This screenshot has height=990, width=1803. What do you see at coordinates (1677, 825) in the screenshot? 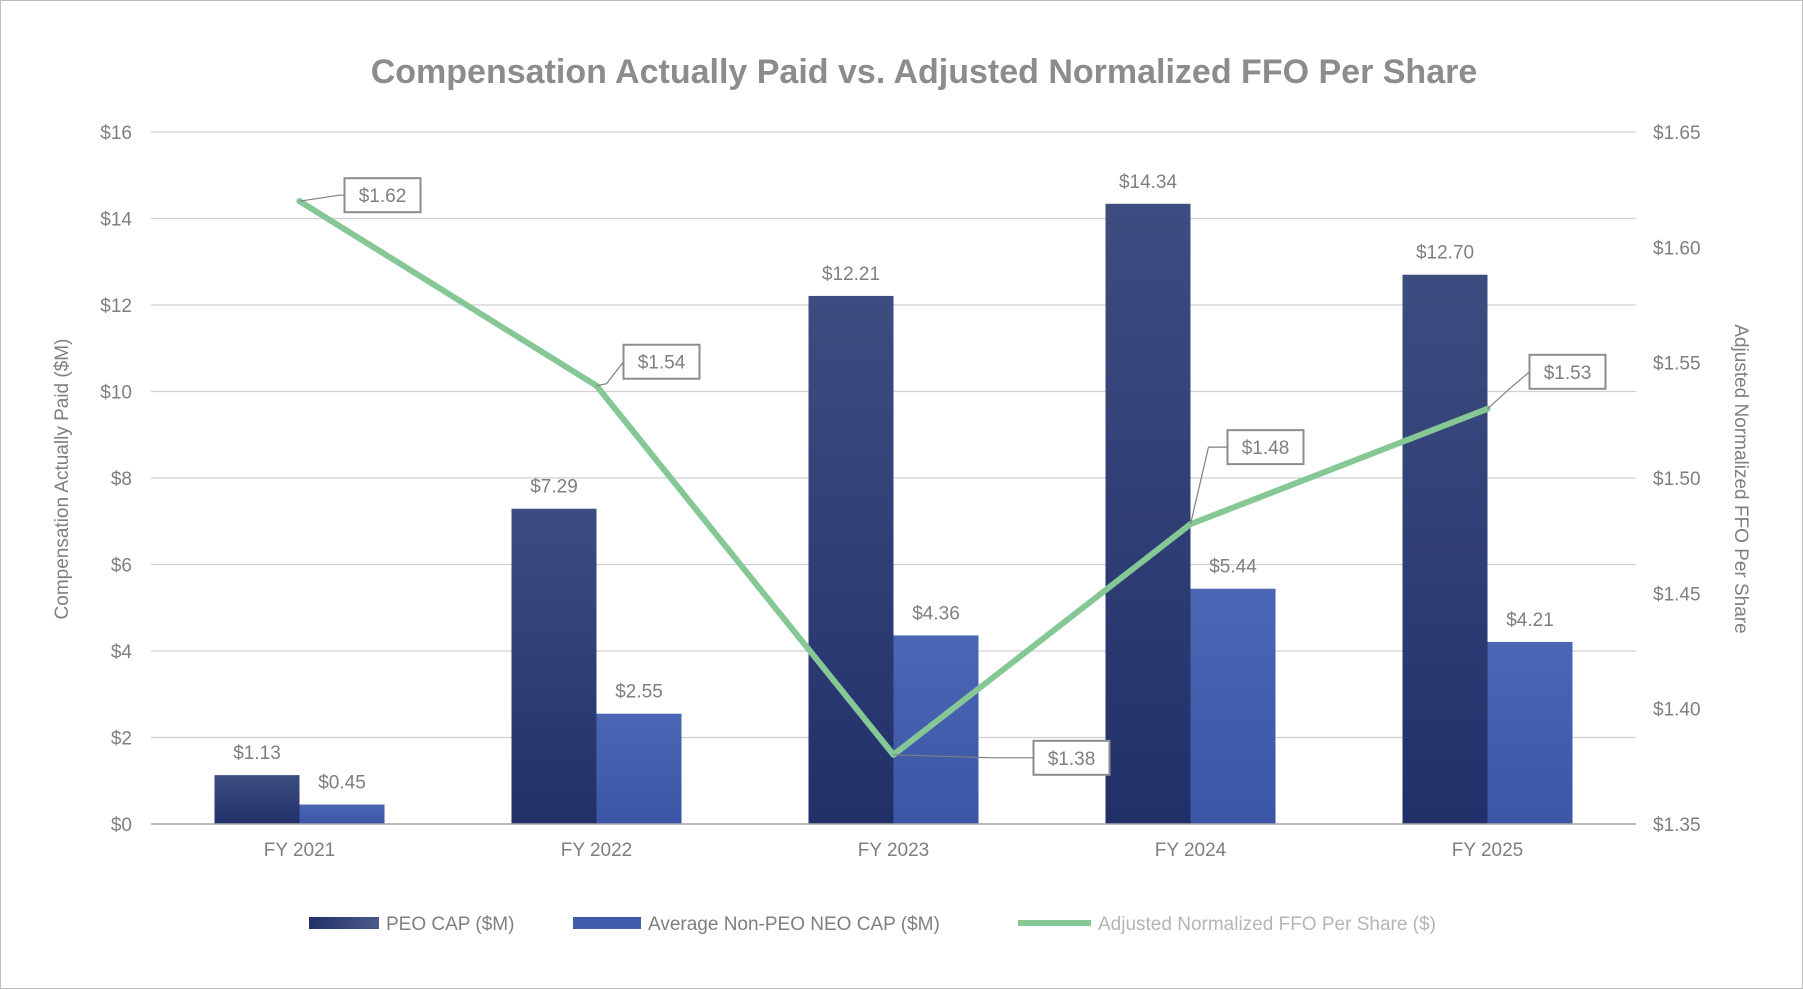
I see `right-tick-label: $1.35` at bounding box center [1677, 825].